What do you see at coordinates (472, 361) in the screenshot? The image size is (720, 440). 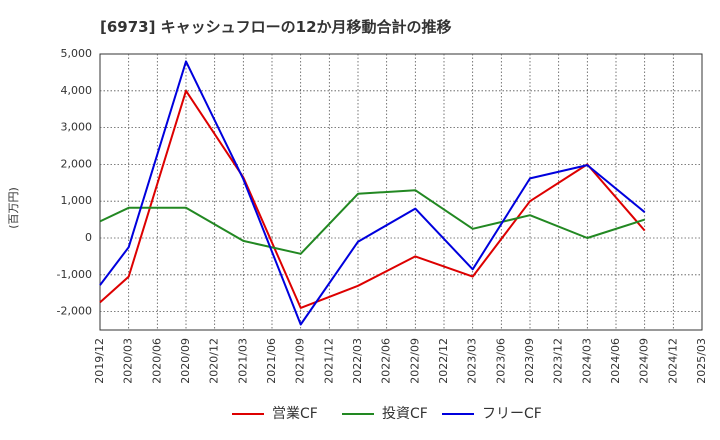 I see `x-tick-label: 2023/03` at bounding box center [472, 361].